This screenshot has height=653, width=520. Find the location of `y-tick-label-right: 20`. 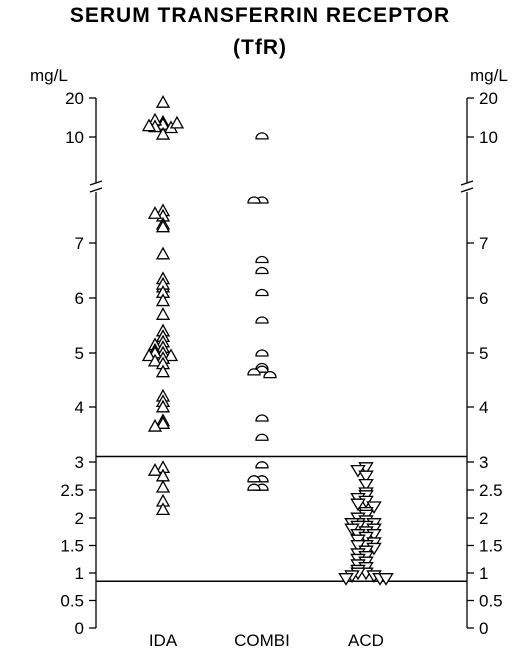

y-tick-label-right: 20 is located at coordinates (488, 98).